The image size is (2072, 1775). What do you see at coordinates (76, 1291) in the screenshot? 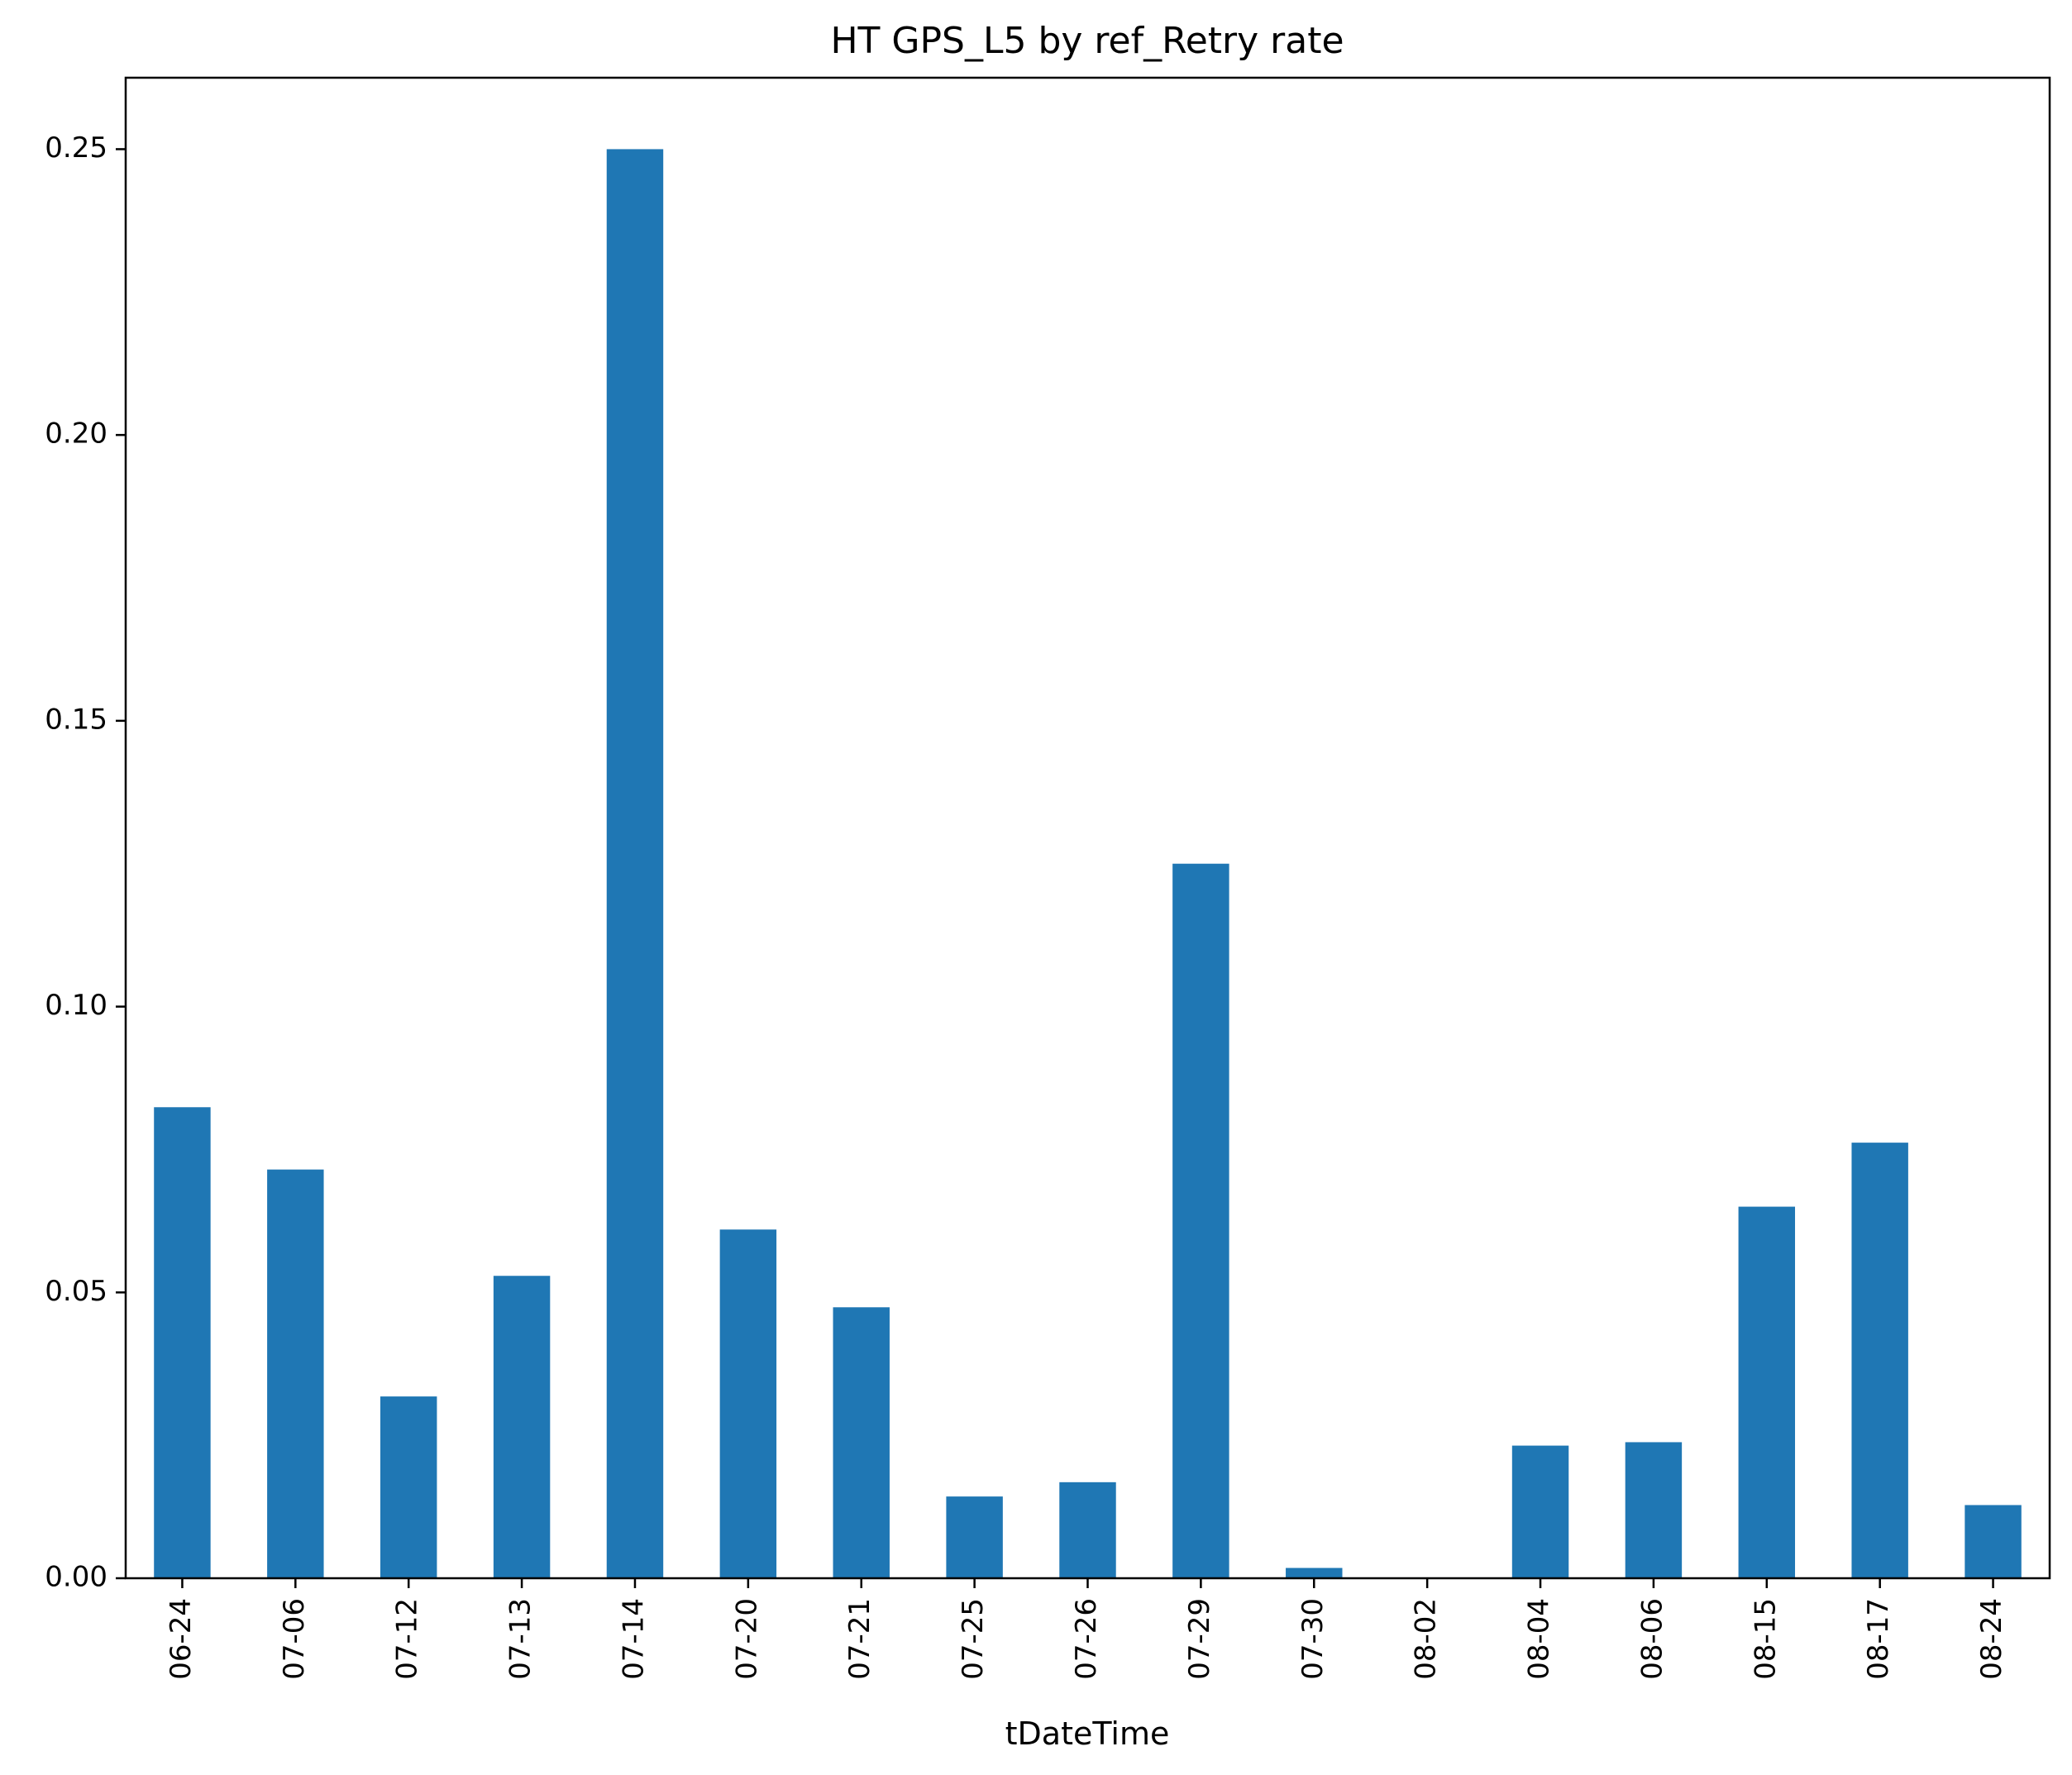
I see `y-tick-label: 0.05` at bounding box center [76, 1291].